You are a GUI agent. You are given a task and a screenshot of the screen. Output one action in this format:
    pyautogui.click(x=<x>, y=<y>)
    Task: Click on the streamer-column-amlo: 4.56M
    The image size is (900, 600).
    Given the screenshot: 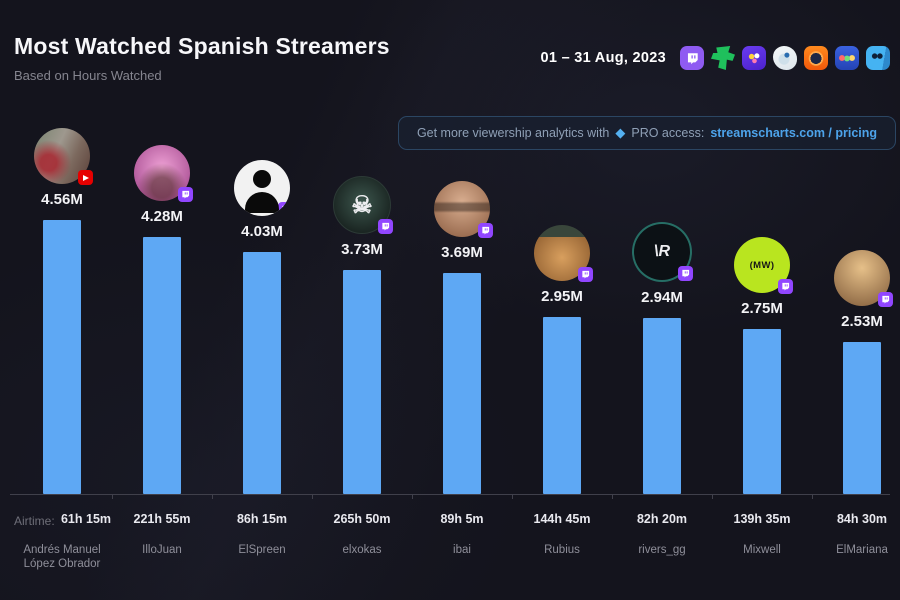 What is the action you would take?
    pyautogui.click(x=62, y=311)
    